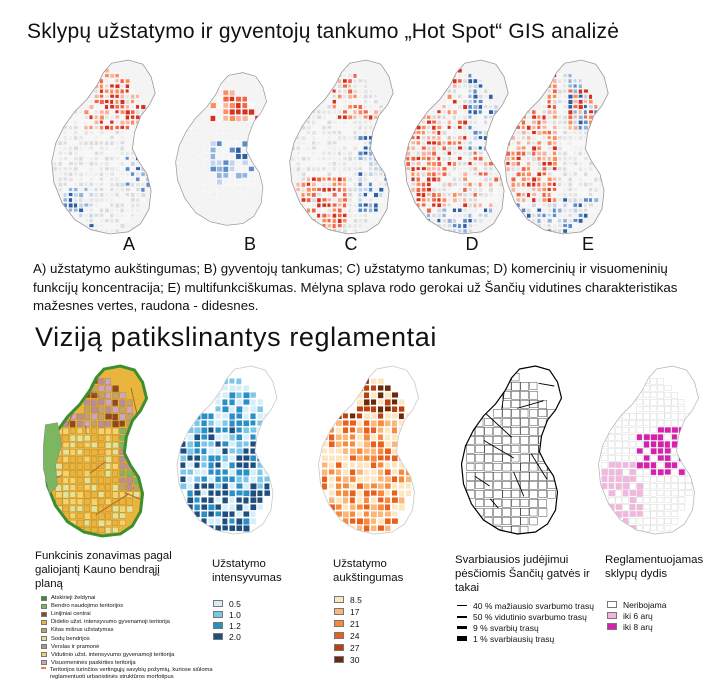  I want to click on intensity-legend-item-label: 2.0, so click(235, 636).